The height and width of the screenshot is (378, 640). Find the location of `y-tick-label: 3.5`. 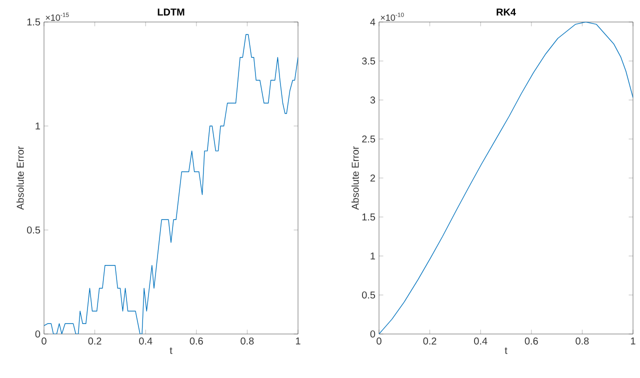

y-tick-label: 3.5 is located at coordinates (369, 61).